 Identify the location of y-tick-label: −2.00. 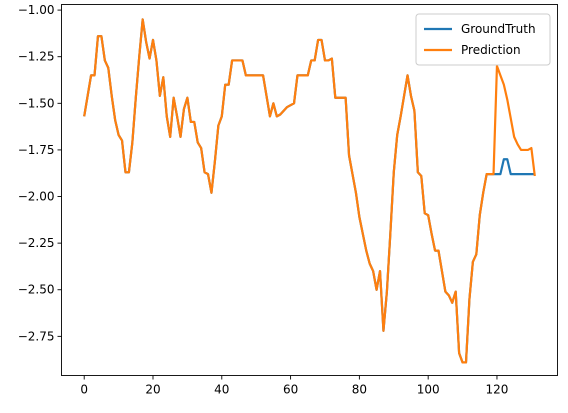
(36, 197).